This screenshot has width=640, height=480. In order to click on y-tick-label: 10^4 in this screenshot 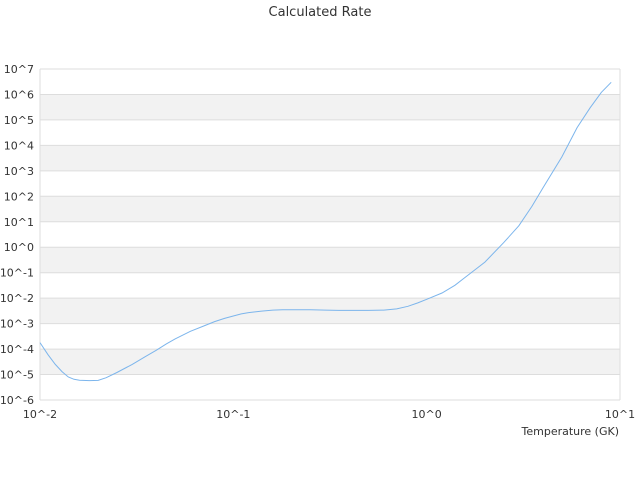, I will do `click(19, 145)`.